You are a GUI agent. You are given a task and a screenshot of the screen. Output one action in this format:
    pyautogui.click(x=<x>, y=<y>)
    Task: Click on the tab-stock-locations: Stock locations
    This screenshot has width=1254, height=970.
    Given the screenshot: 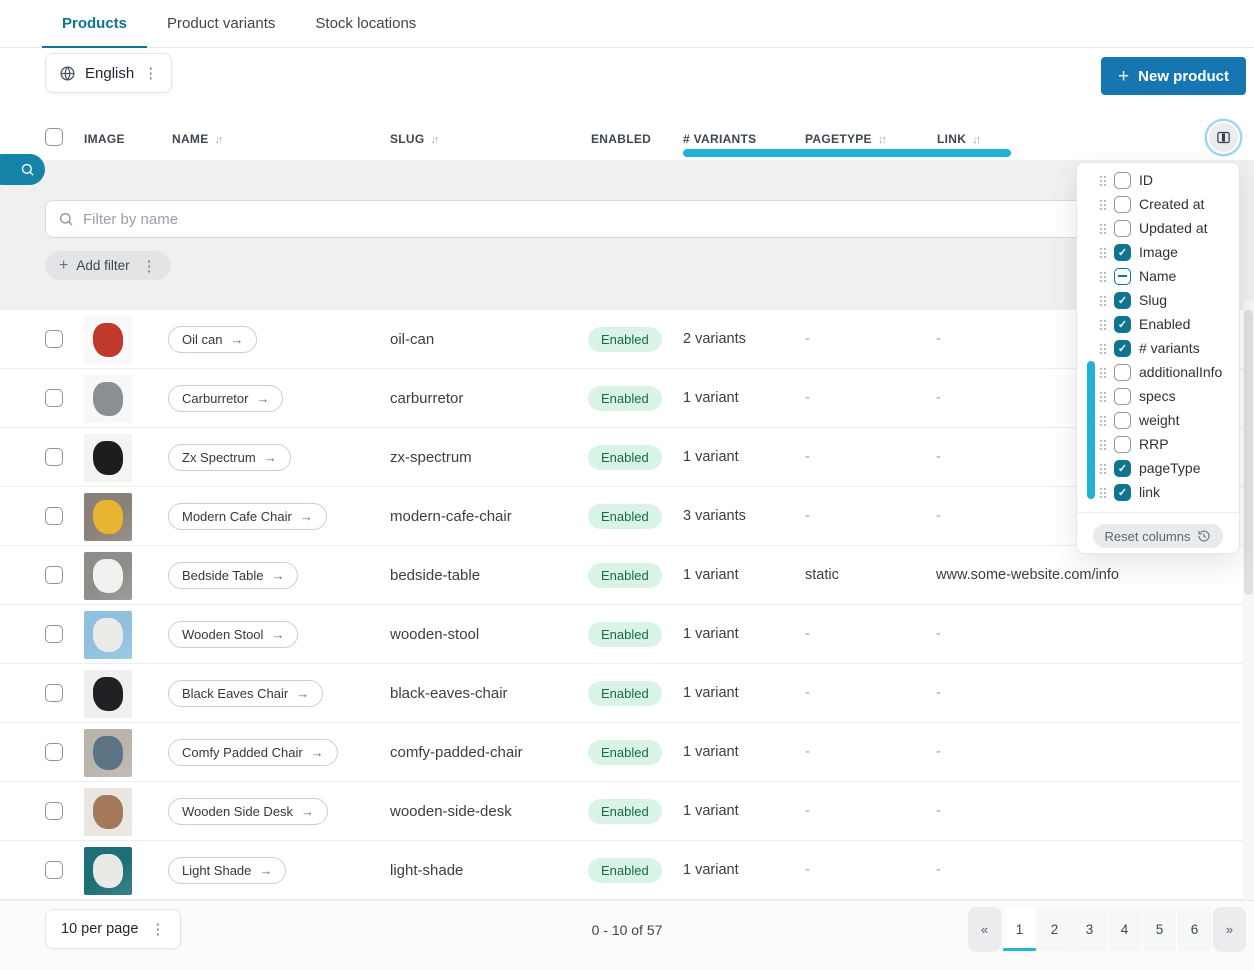 What is the action you would take?
    pyautogui.click(x=365, y=23)
    